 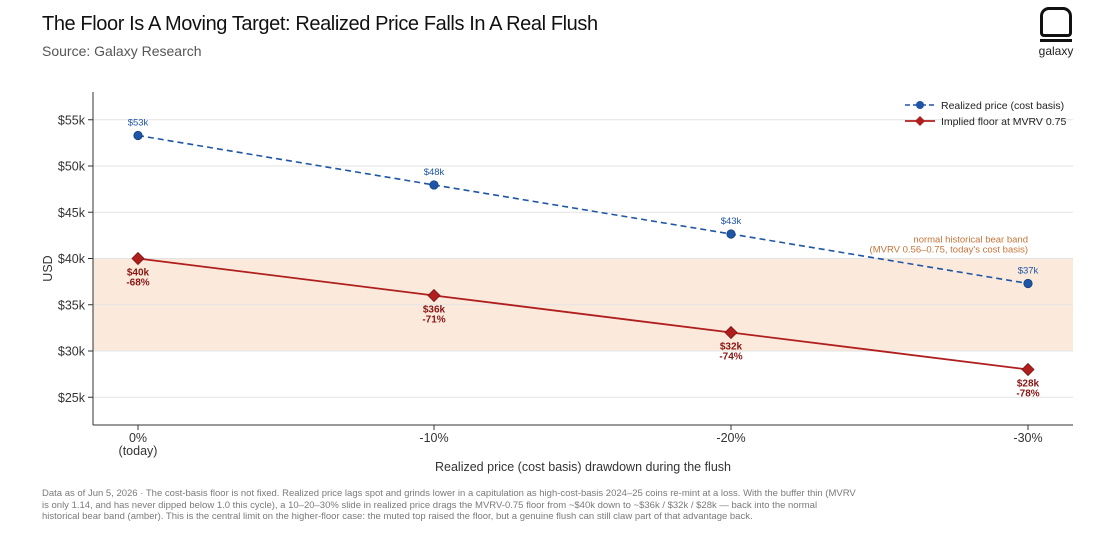 What do you see at coordinates (138, 438) in the screenshot?
I see `x-tick-label: 0%` at bounding box center [138, 438].